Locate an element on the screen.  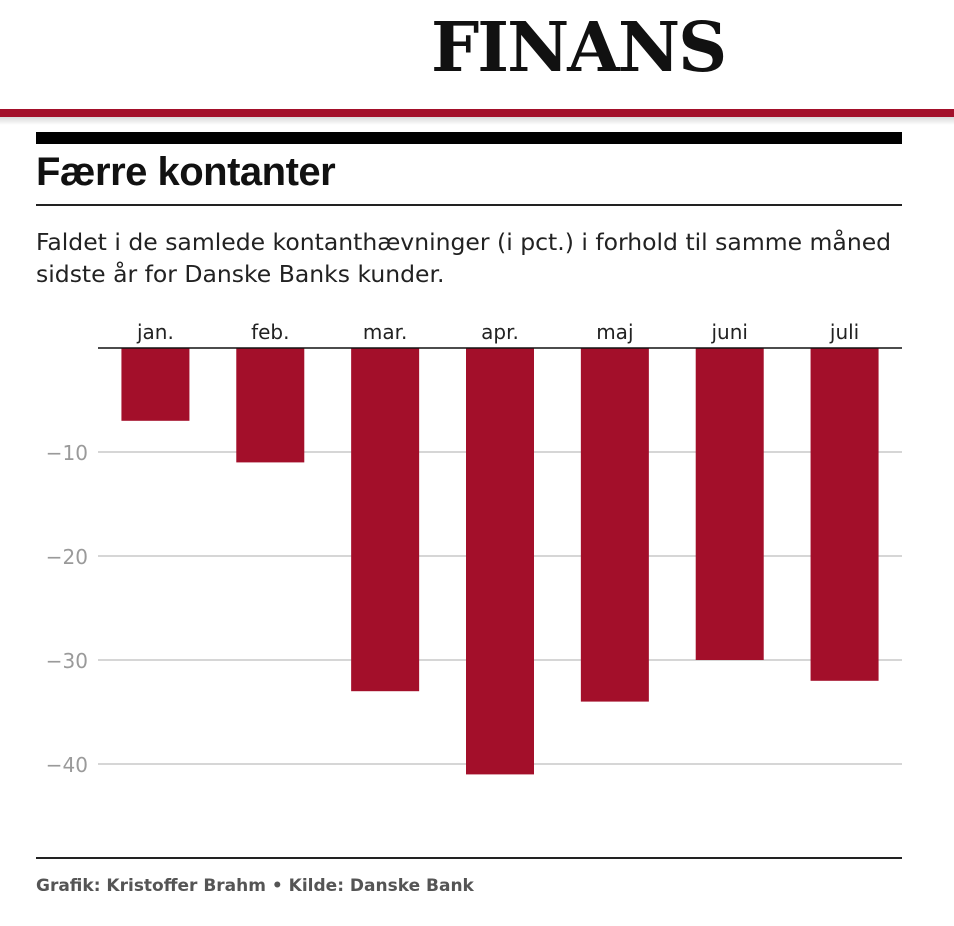
masthead-shadow is located at coordinates (477, 121).